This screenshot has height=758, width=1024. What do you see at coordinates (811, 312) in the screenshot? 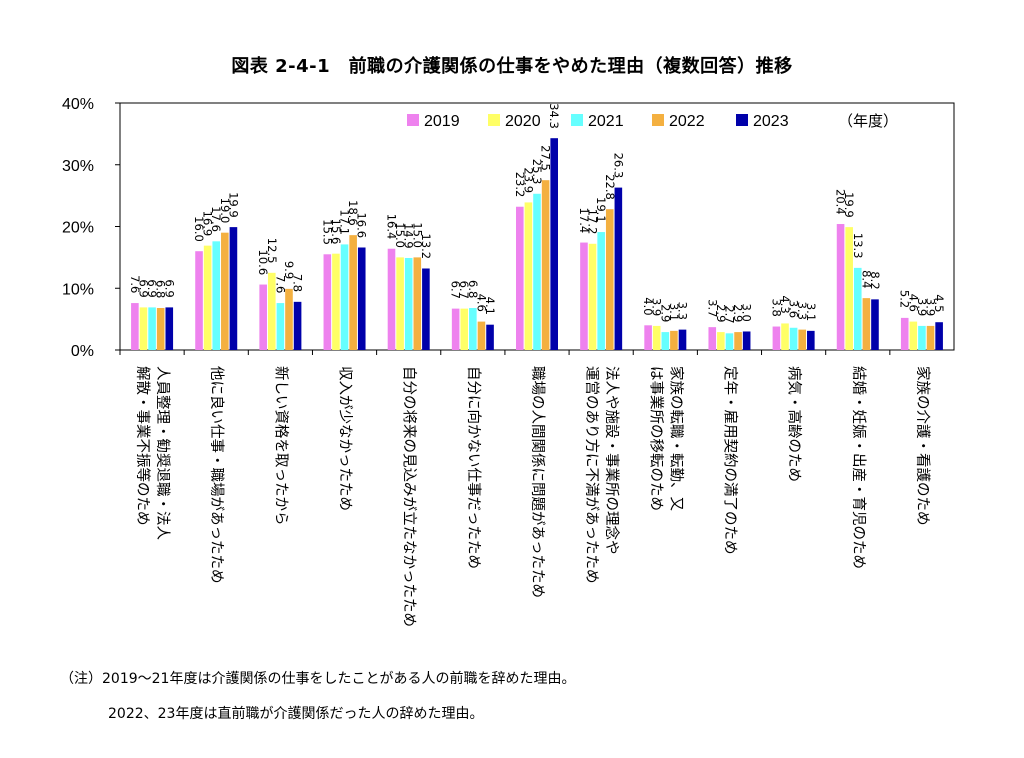
I see `data-label: 3.1` at bounding box center [811, 312].